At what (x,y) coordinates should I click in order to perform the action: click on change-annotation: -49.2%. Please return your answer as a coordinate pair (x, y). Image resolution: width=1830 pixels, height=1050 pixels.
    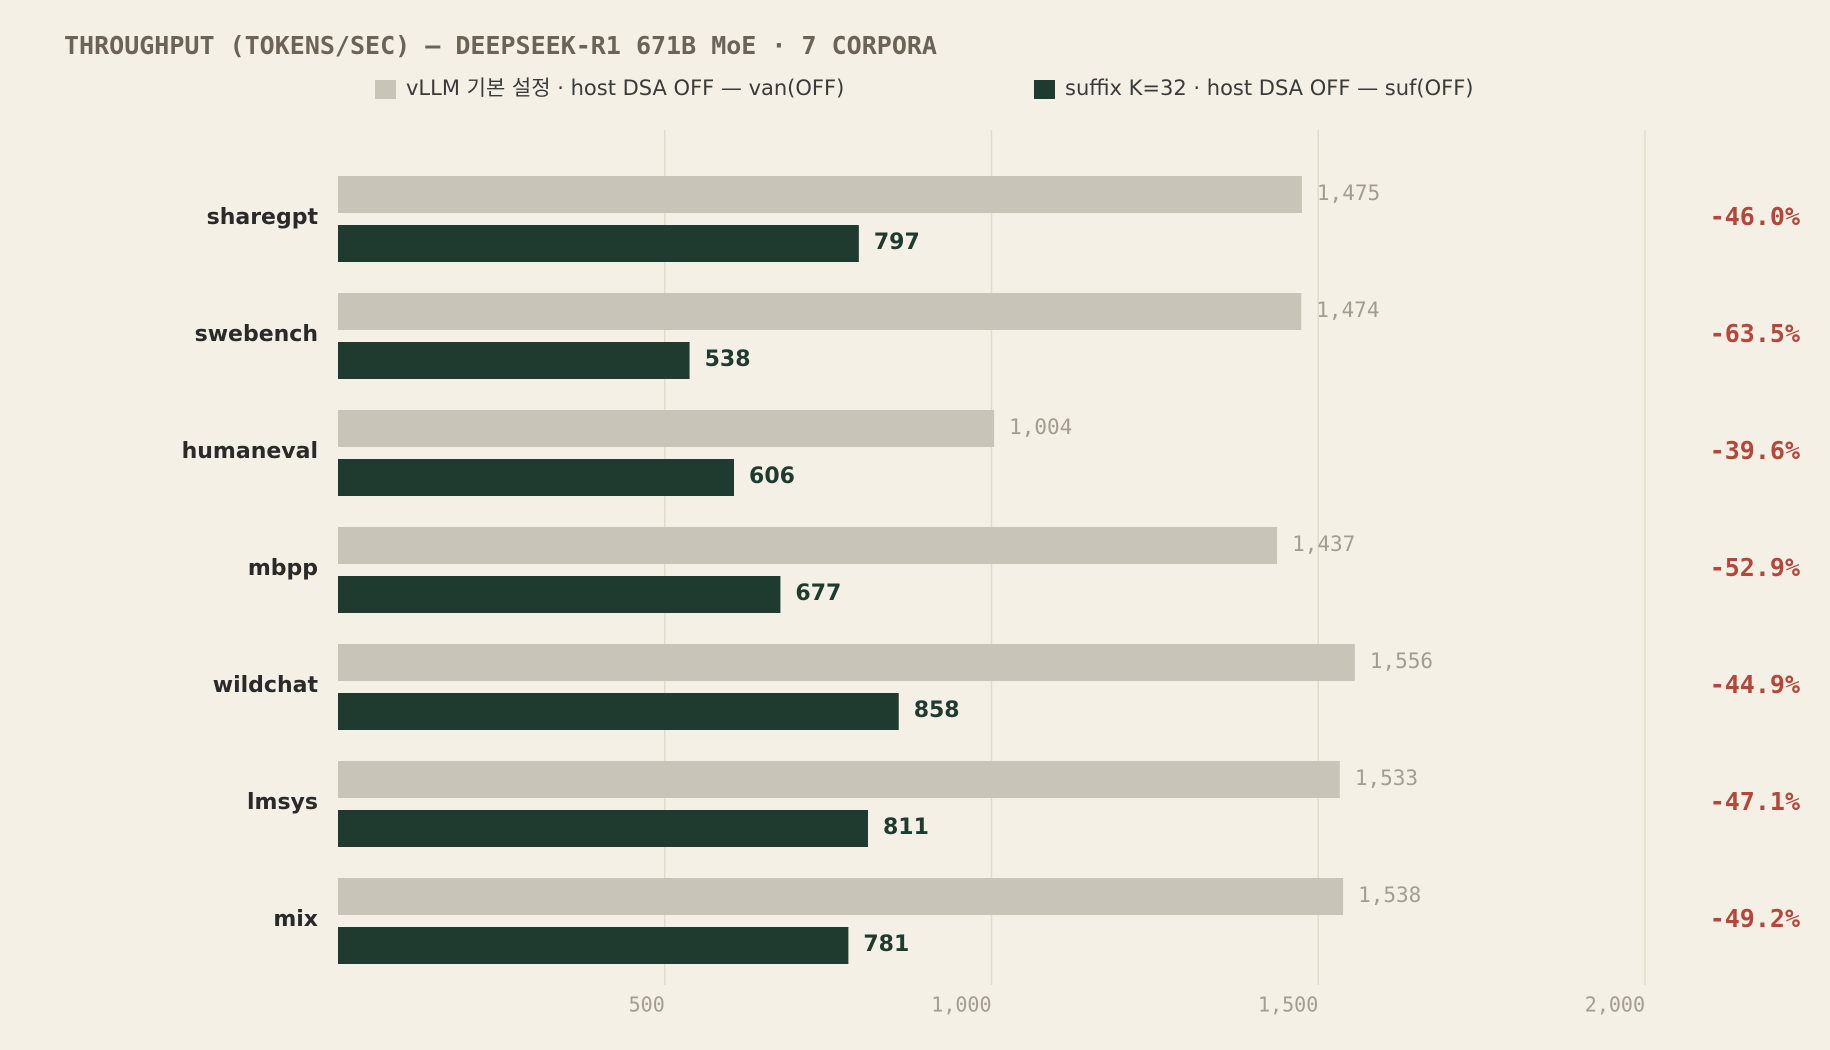
    Looking at the image, I should click on (1755, 918).